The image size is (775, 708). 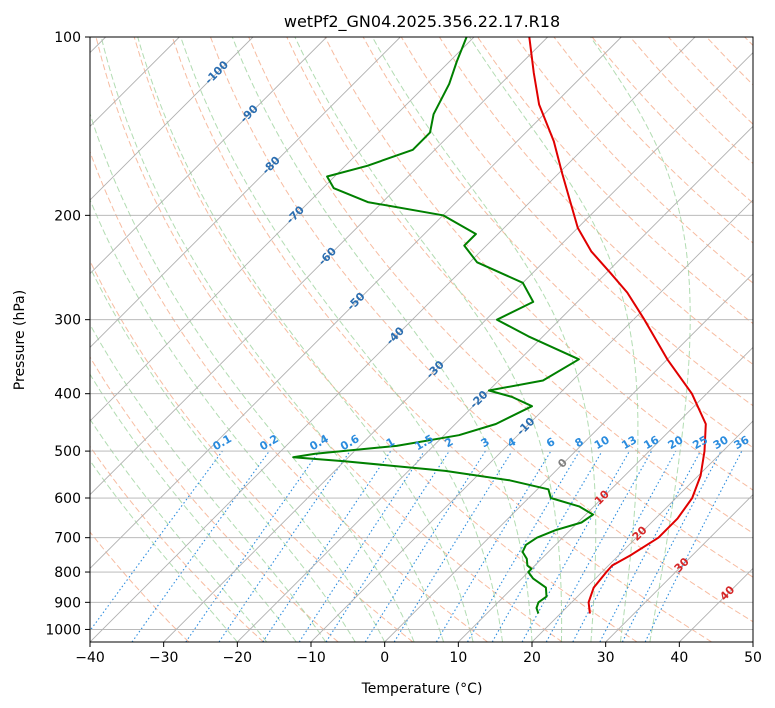 I want to click on x-tick-label: 30, so click(x=606, y=658).